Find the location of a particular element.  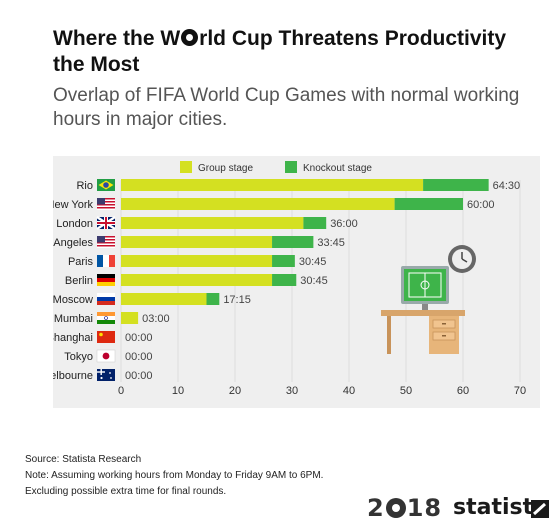

category-label: New York is located at coordinates (73, 205).